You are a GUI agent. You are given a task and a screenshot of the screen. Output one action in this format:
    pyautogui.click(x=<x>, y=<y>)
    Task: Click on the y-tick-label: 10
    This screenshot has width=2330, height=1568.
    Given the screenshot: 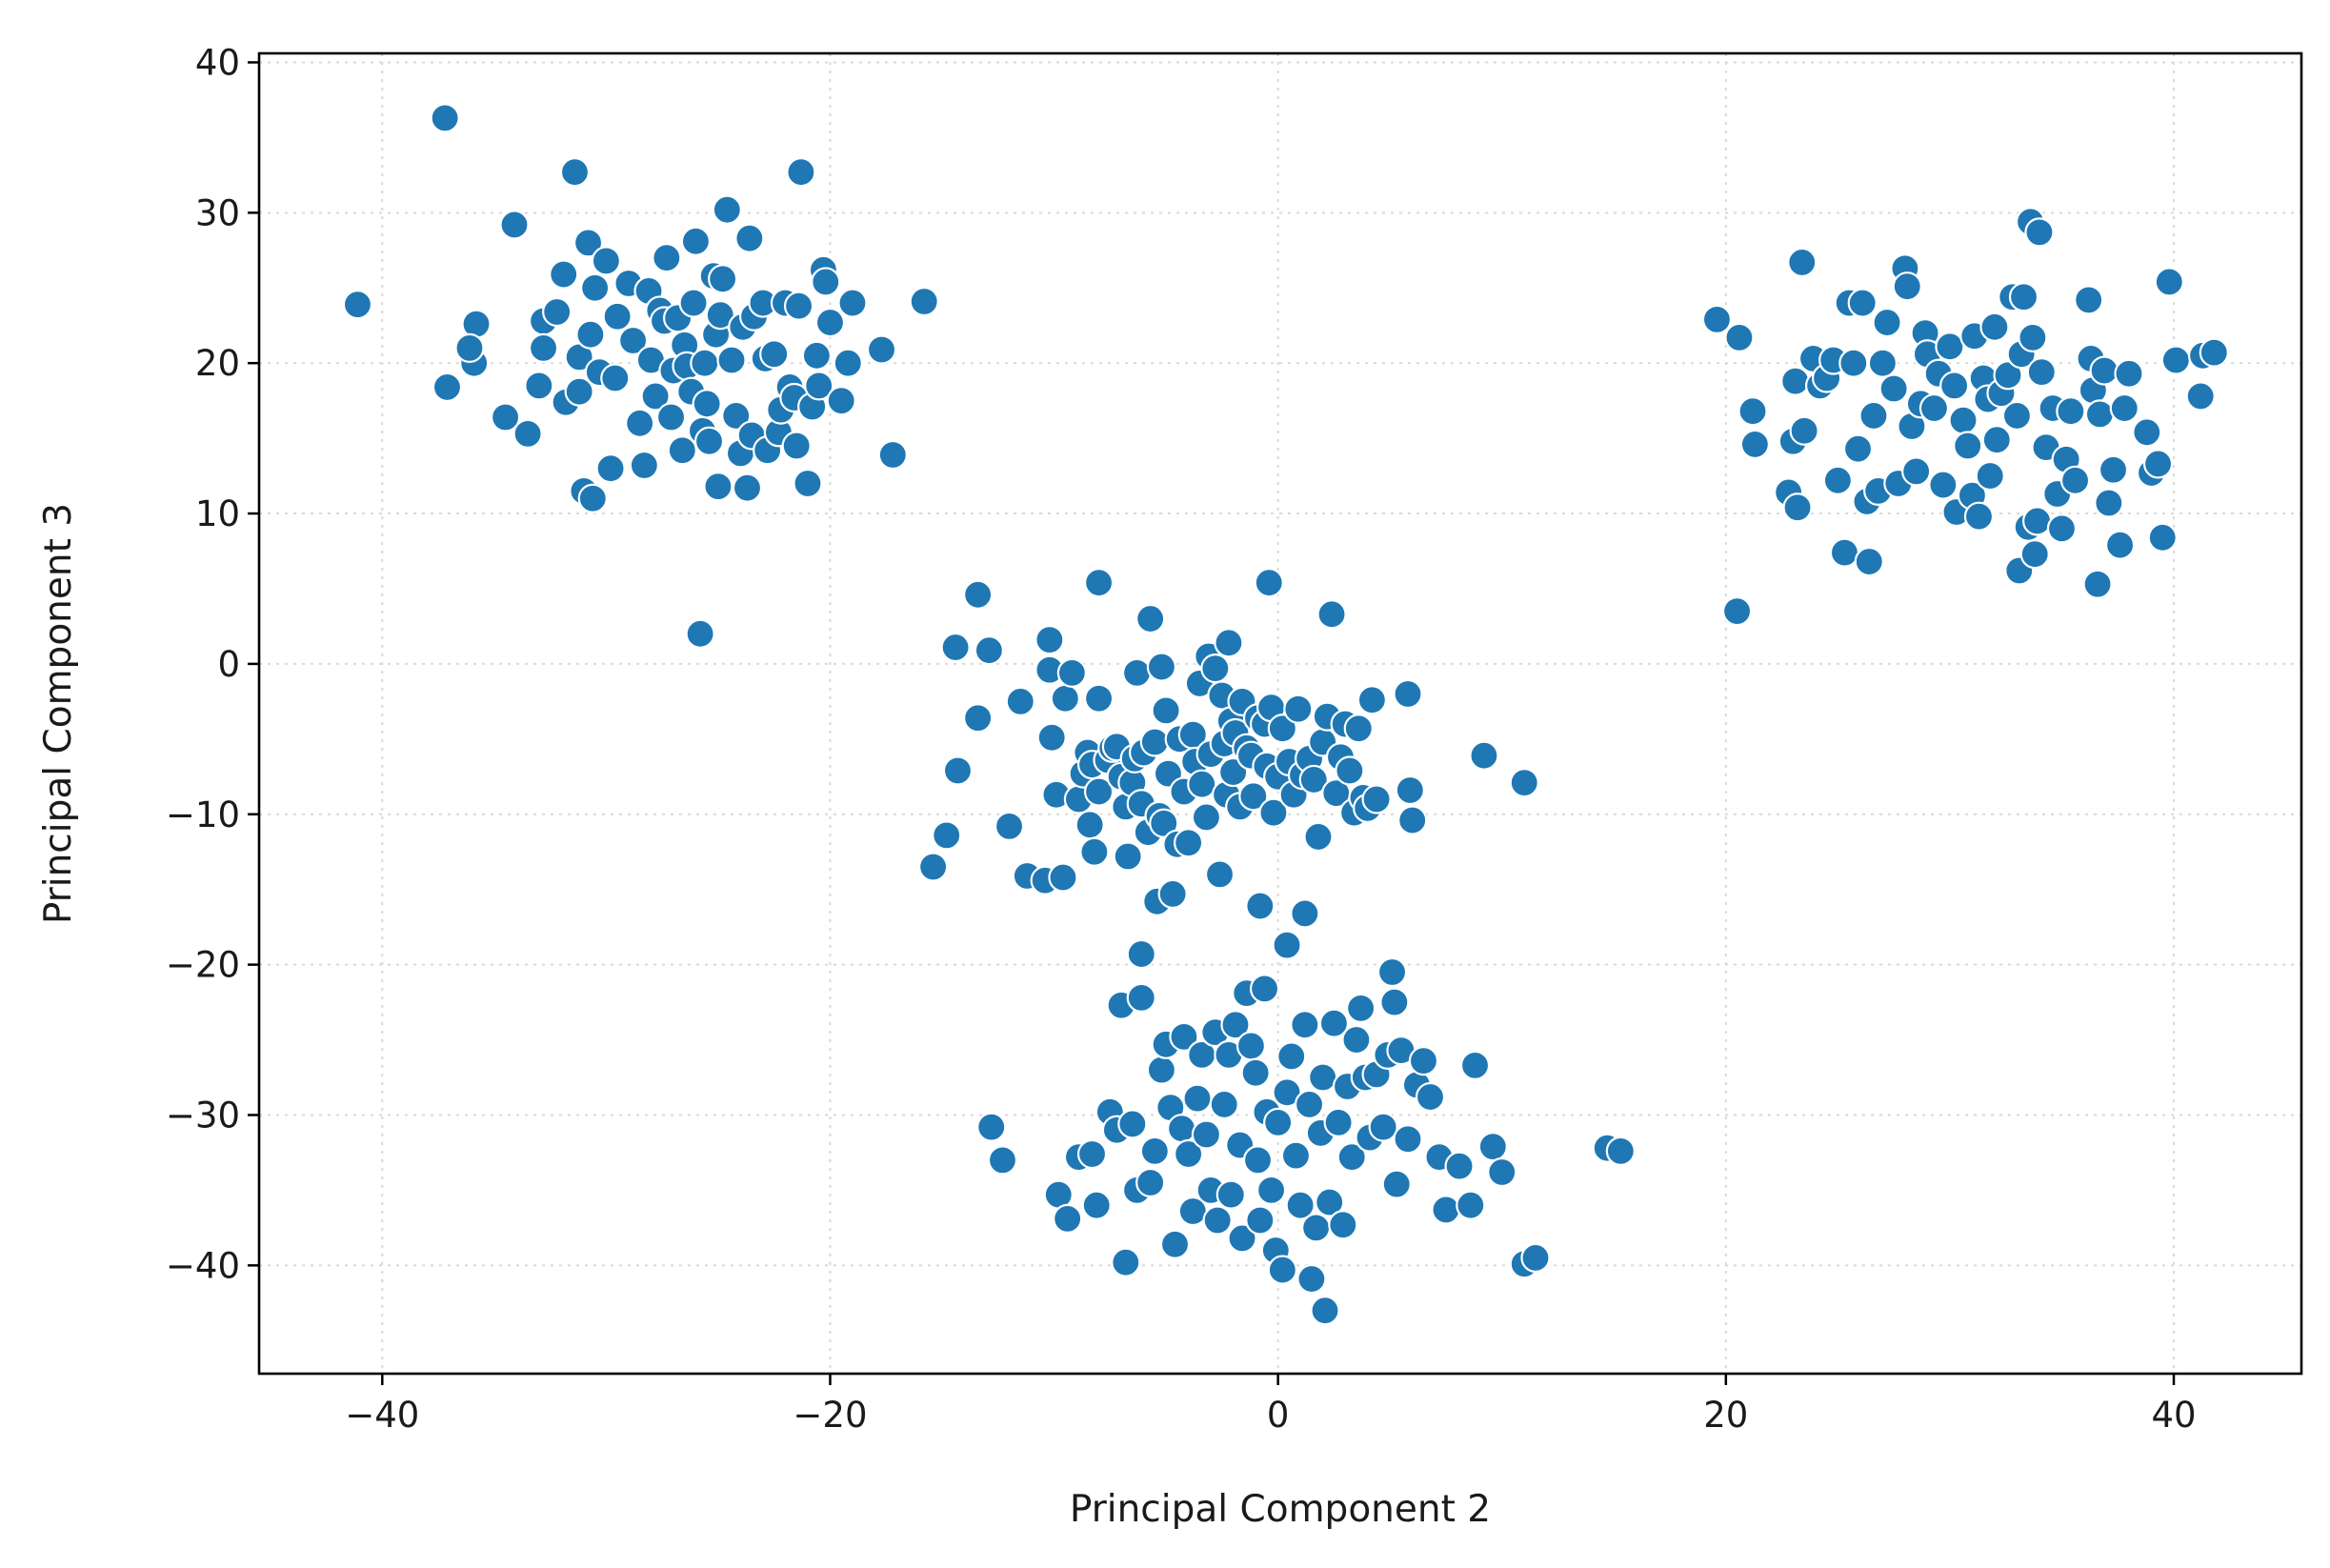 What is the action you would take?
    pyautogui.click(x=217, y=513)
    